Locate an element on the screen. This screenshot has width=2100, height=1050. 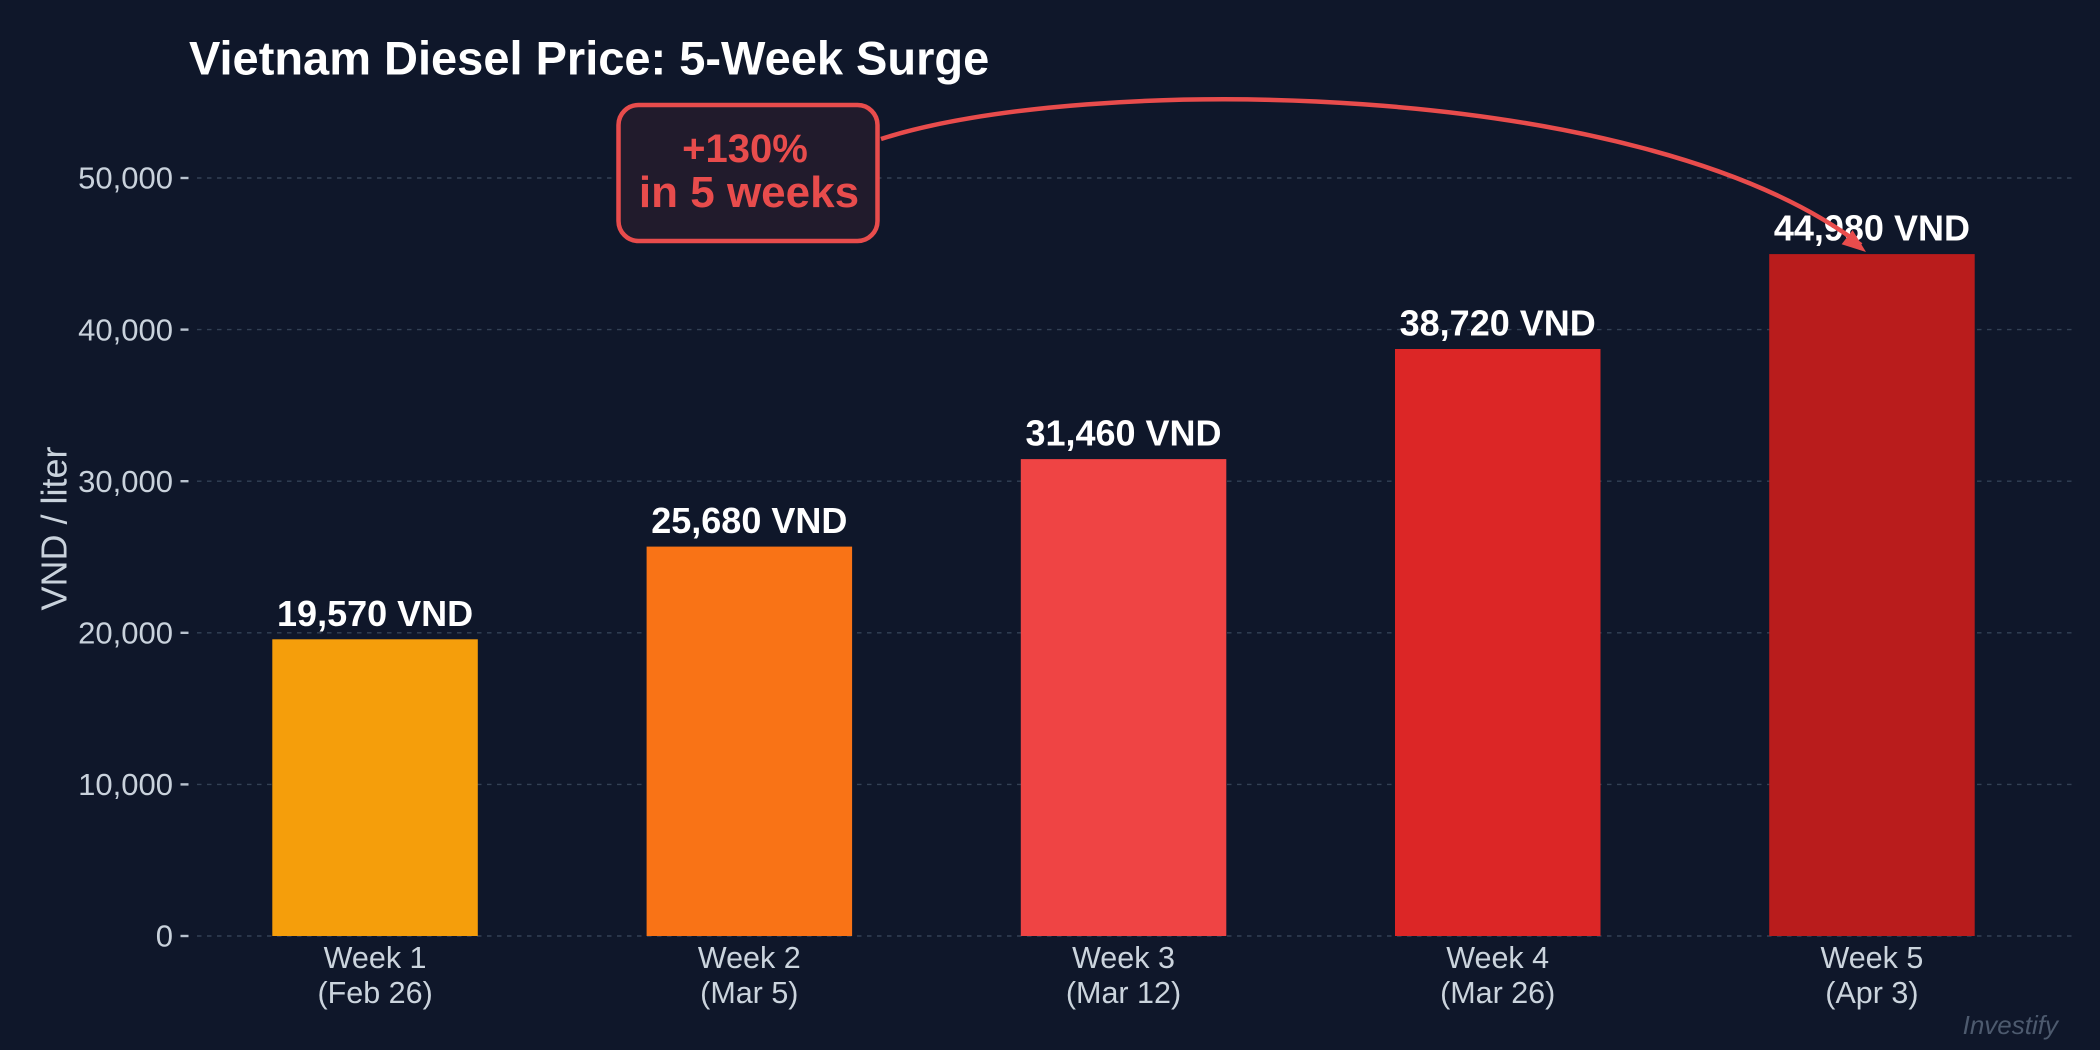
svg-text: VND / liter is located at coordinates (54, 528).